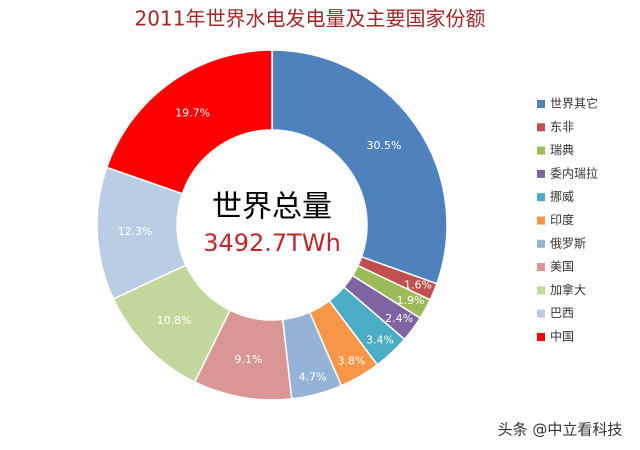  I want to click on center-value: 3492.7TWh, so click(272, 243).